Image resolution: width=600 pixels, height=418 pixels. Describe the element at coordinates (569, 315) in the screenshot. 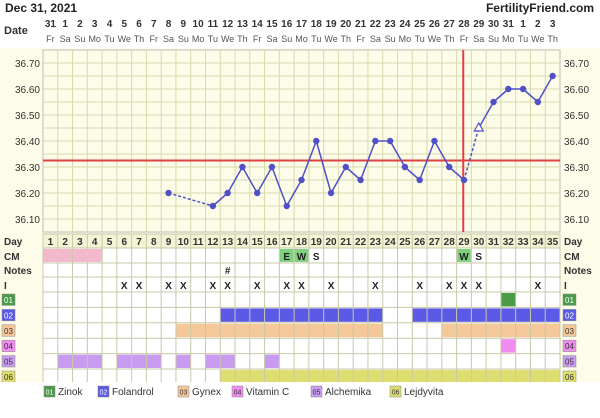

I see `med-badge-right-code: 02` at that location.